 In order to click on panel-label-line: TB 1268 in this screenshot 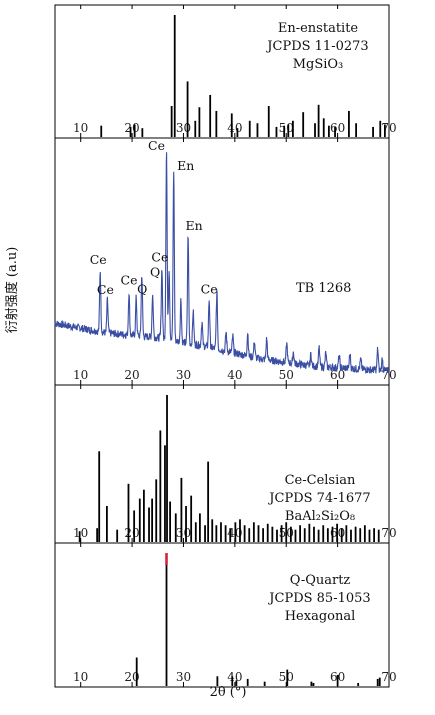, I will do `click(323, 288)`.